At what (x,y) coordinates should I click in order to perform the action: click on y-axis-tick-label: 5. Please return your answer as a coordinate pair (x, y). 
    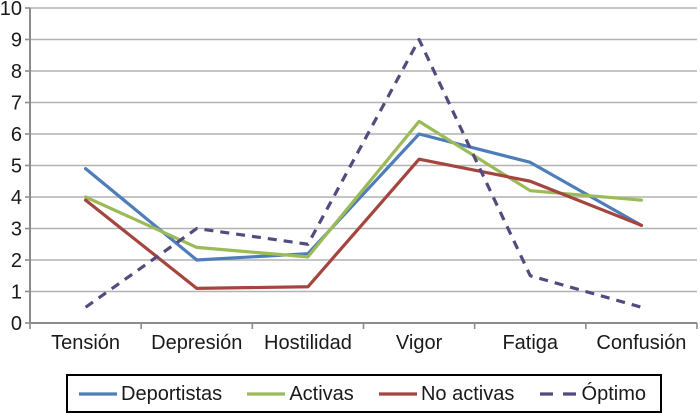
    Looking at the image, I should click on (16, 167).